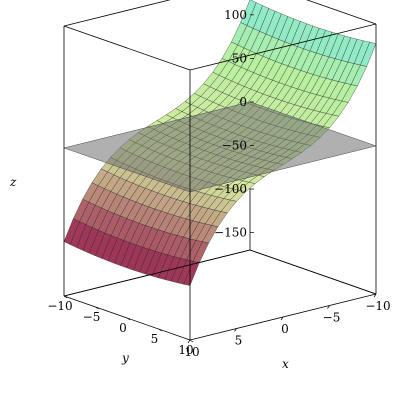 This screenshot has height=400, width=400. Describe the element at coordinates (13, 182) in the screenshot. I see `z-axis-title: z` at that location.